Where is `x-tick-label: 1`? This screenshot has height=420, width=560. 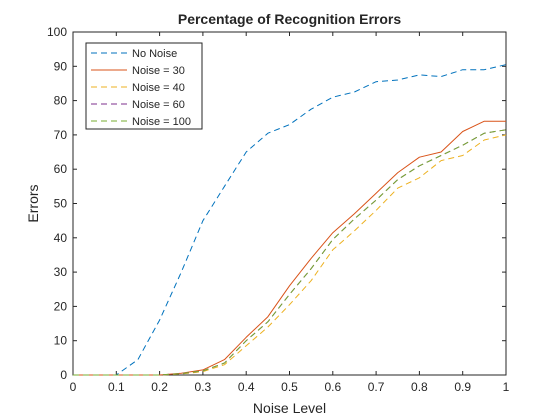
x-tick-label: 1 is located at coordinates (506, 387).